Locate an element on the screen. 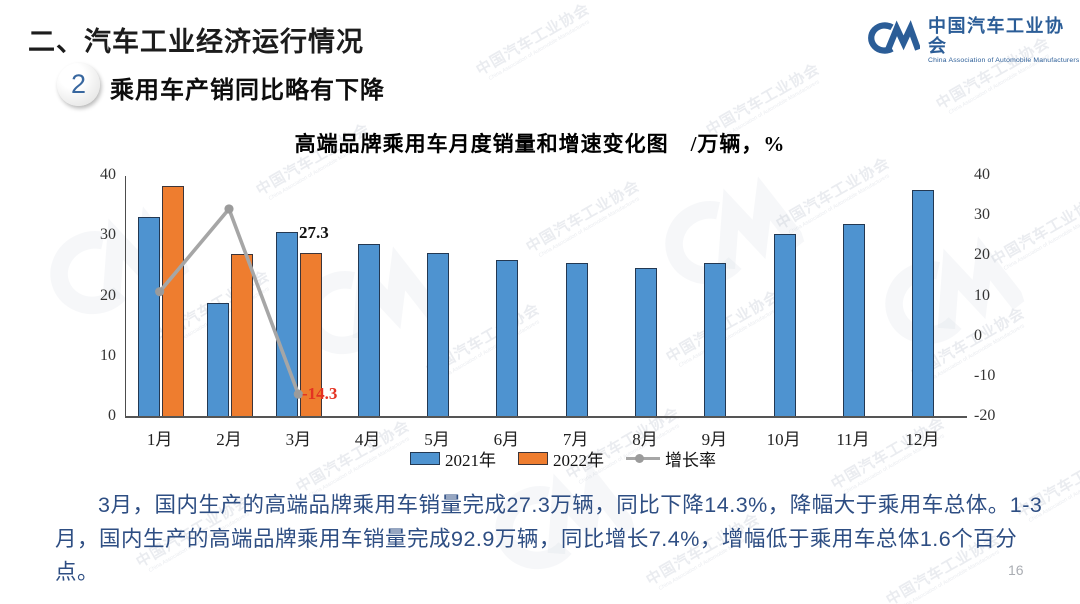 The height and width of the screenshot is (604, 1080). data-label-minus-14-3: -14.3 is located at coordinates (320, 393).